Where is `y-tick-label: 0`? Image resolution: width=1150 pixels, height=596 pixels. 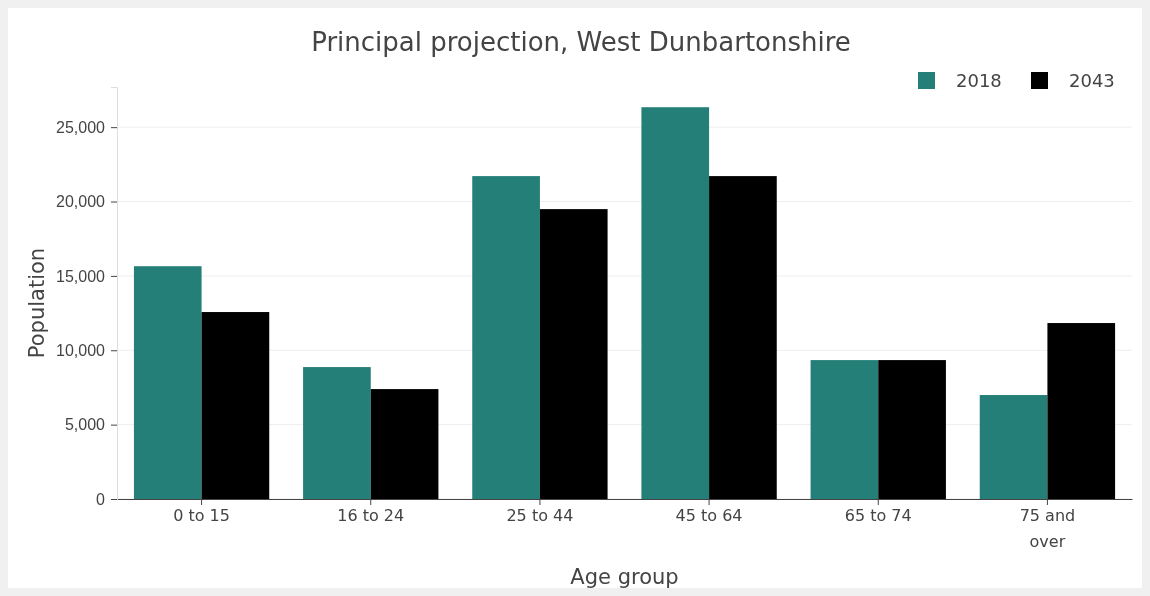
y-tick-label: 0 is located at coordinates (101, 499).